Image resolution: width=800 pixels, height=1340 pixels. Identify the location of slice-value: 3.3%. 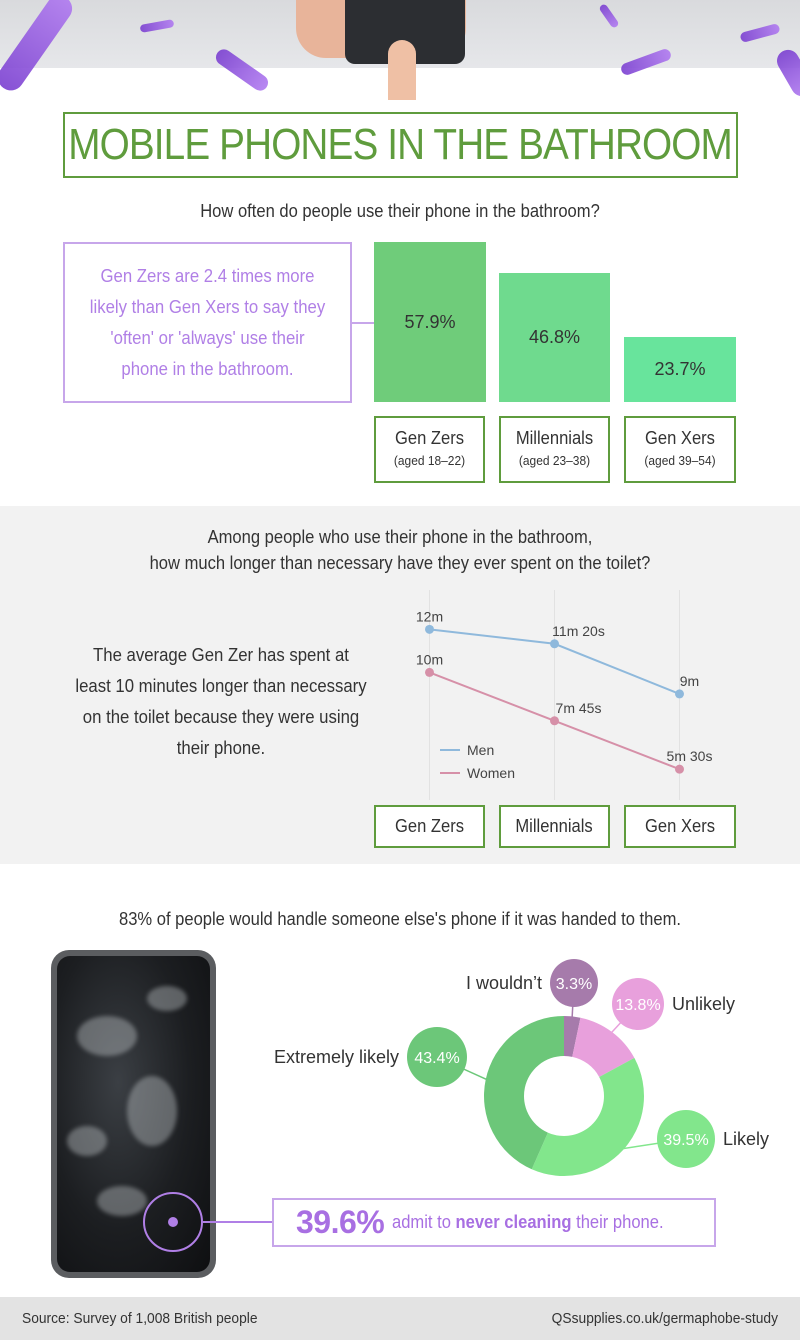
(574, 984).